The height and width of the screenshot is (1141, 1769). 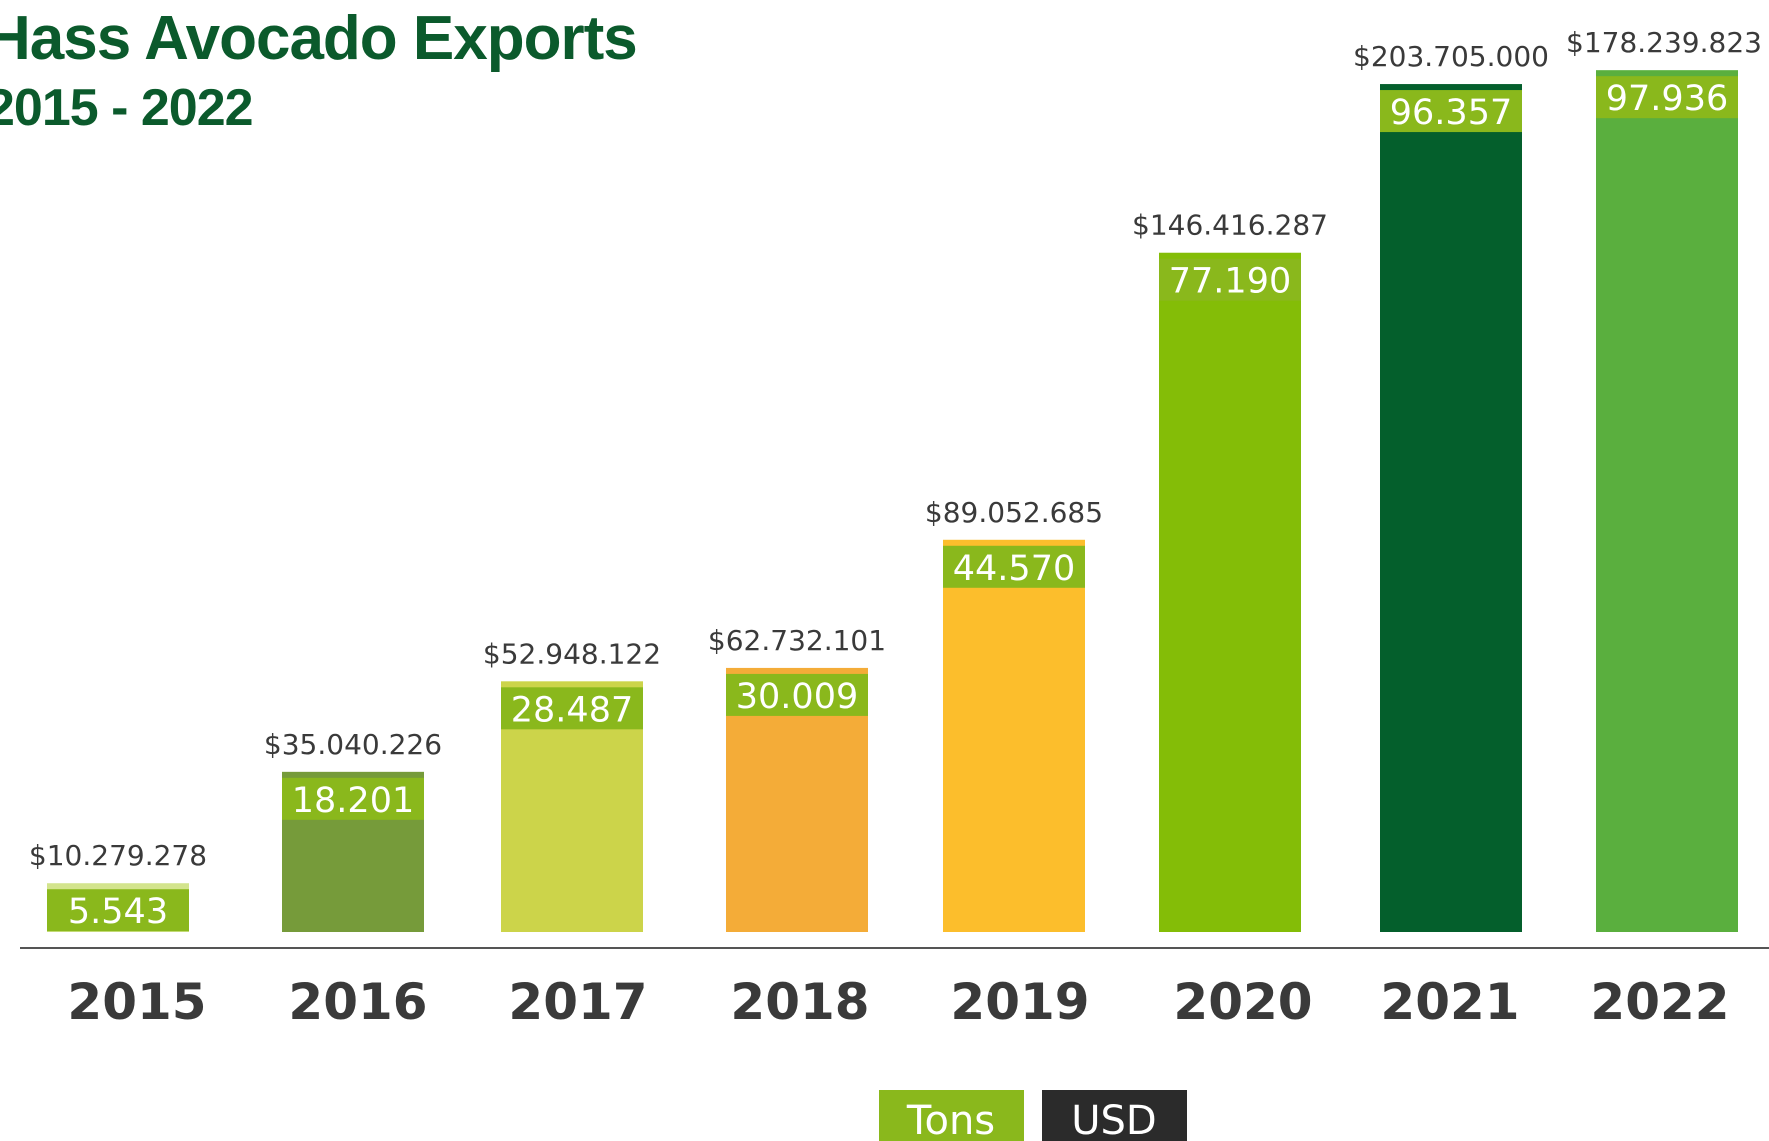 What do you see at coordinates (1449, 1002) in the screenshot?
I see `x-tick-2021: 2021` at bounding box center [1449, 1002].